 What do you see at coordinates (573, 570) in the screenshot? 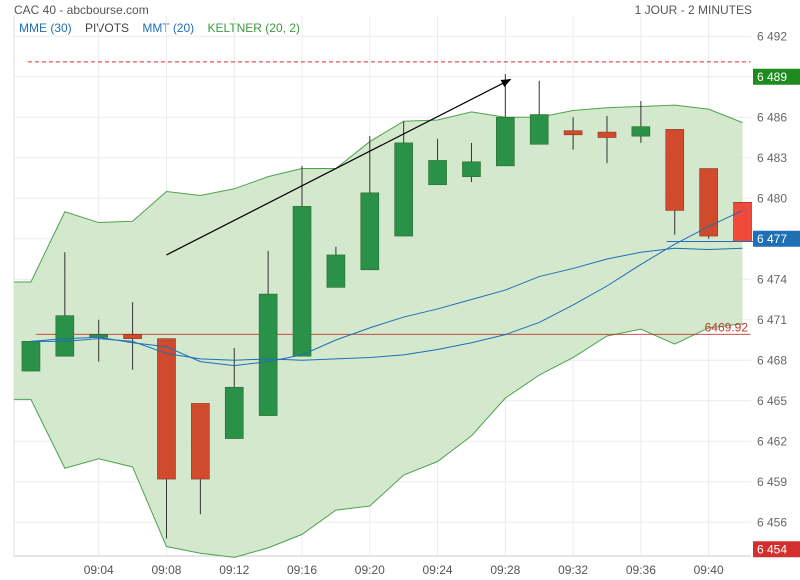
I see `x-tick-label: 09:32` at bounding box center [573, 570].